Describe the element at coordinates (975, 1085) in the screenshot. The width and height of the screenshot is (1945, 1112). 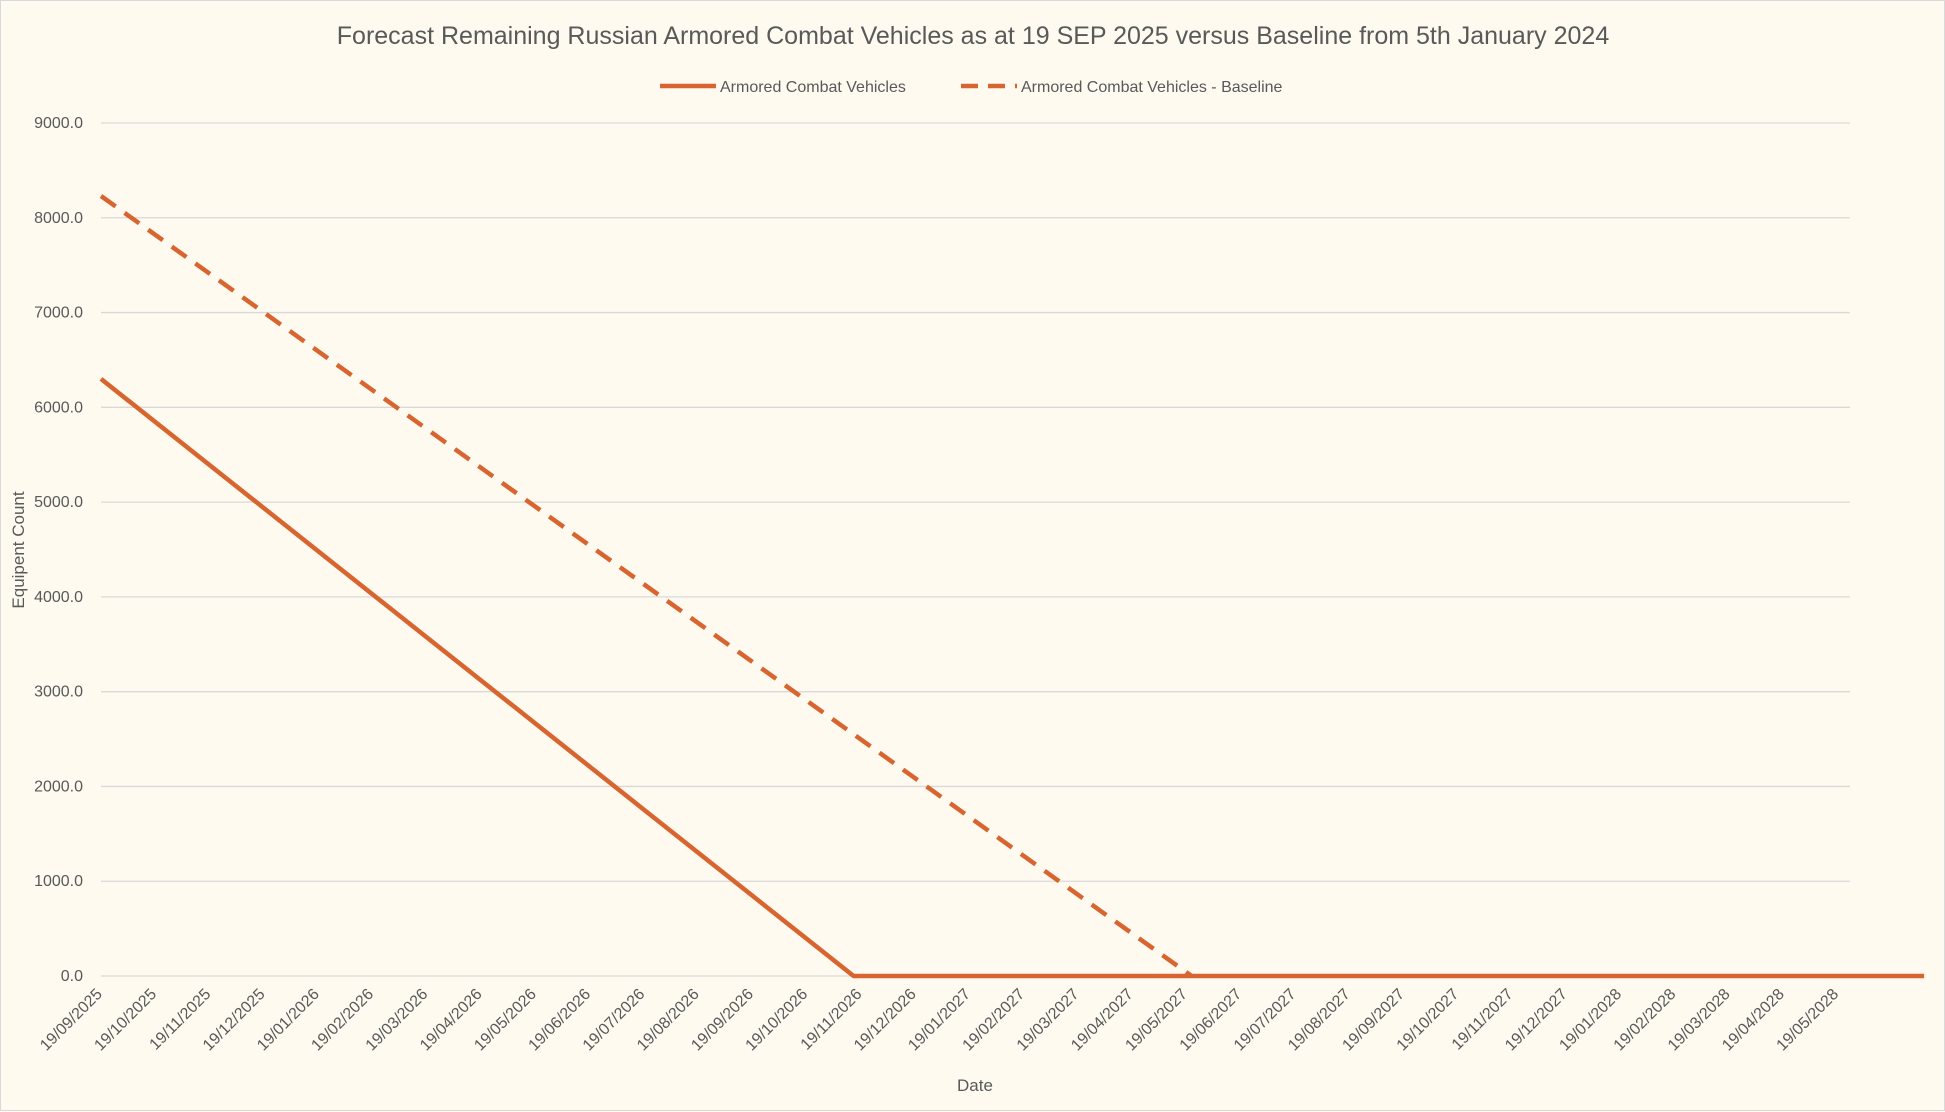
I see `x-axis-title: Date` at that location.